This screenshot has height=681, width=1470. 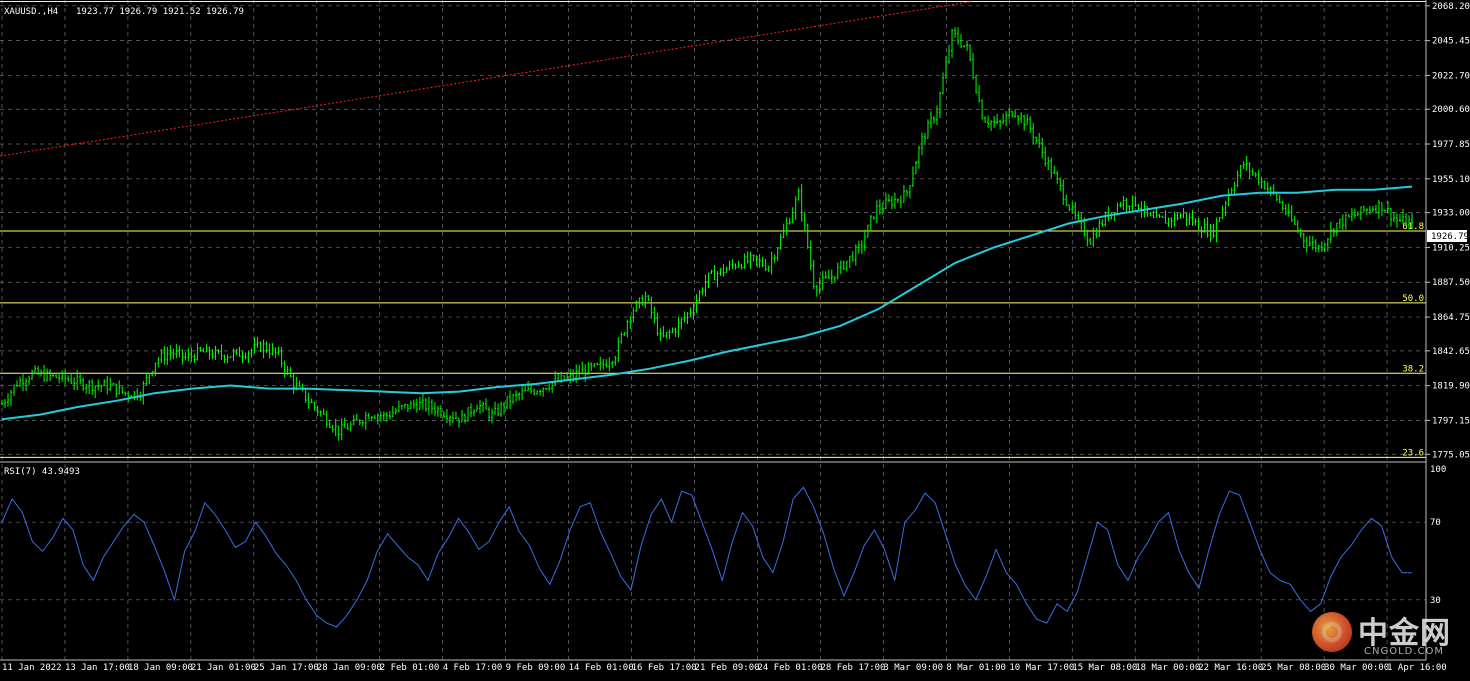 I want to click on price-tick-label: 1977.85, so click(x=1451, y=145).